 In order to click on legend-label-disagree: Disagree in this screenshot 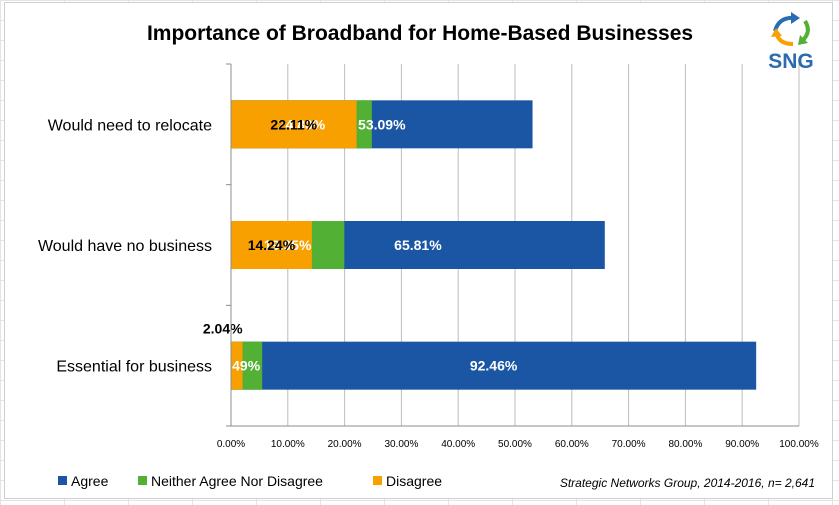, I will do `click(414, 481)`.